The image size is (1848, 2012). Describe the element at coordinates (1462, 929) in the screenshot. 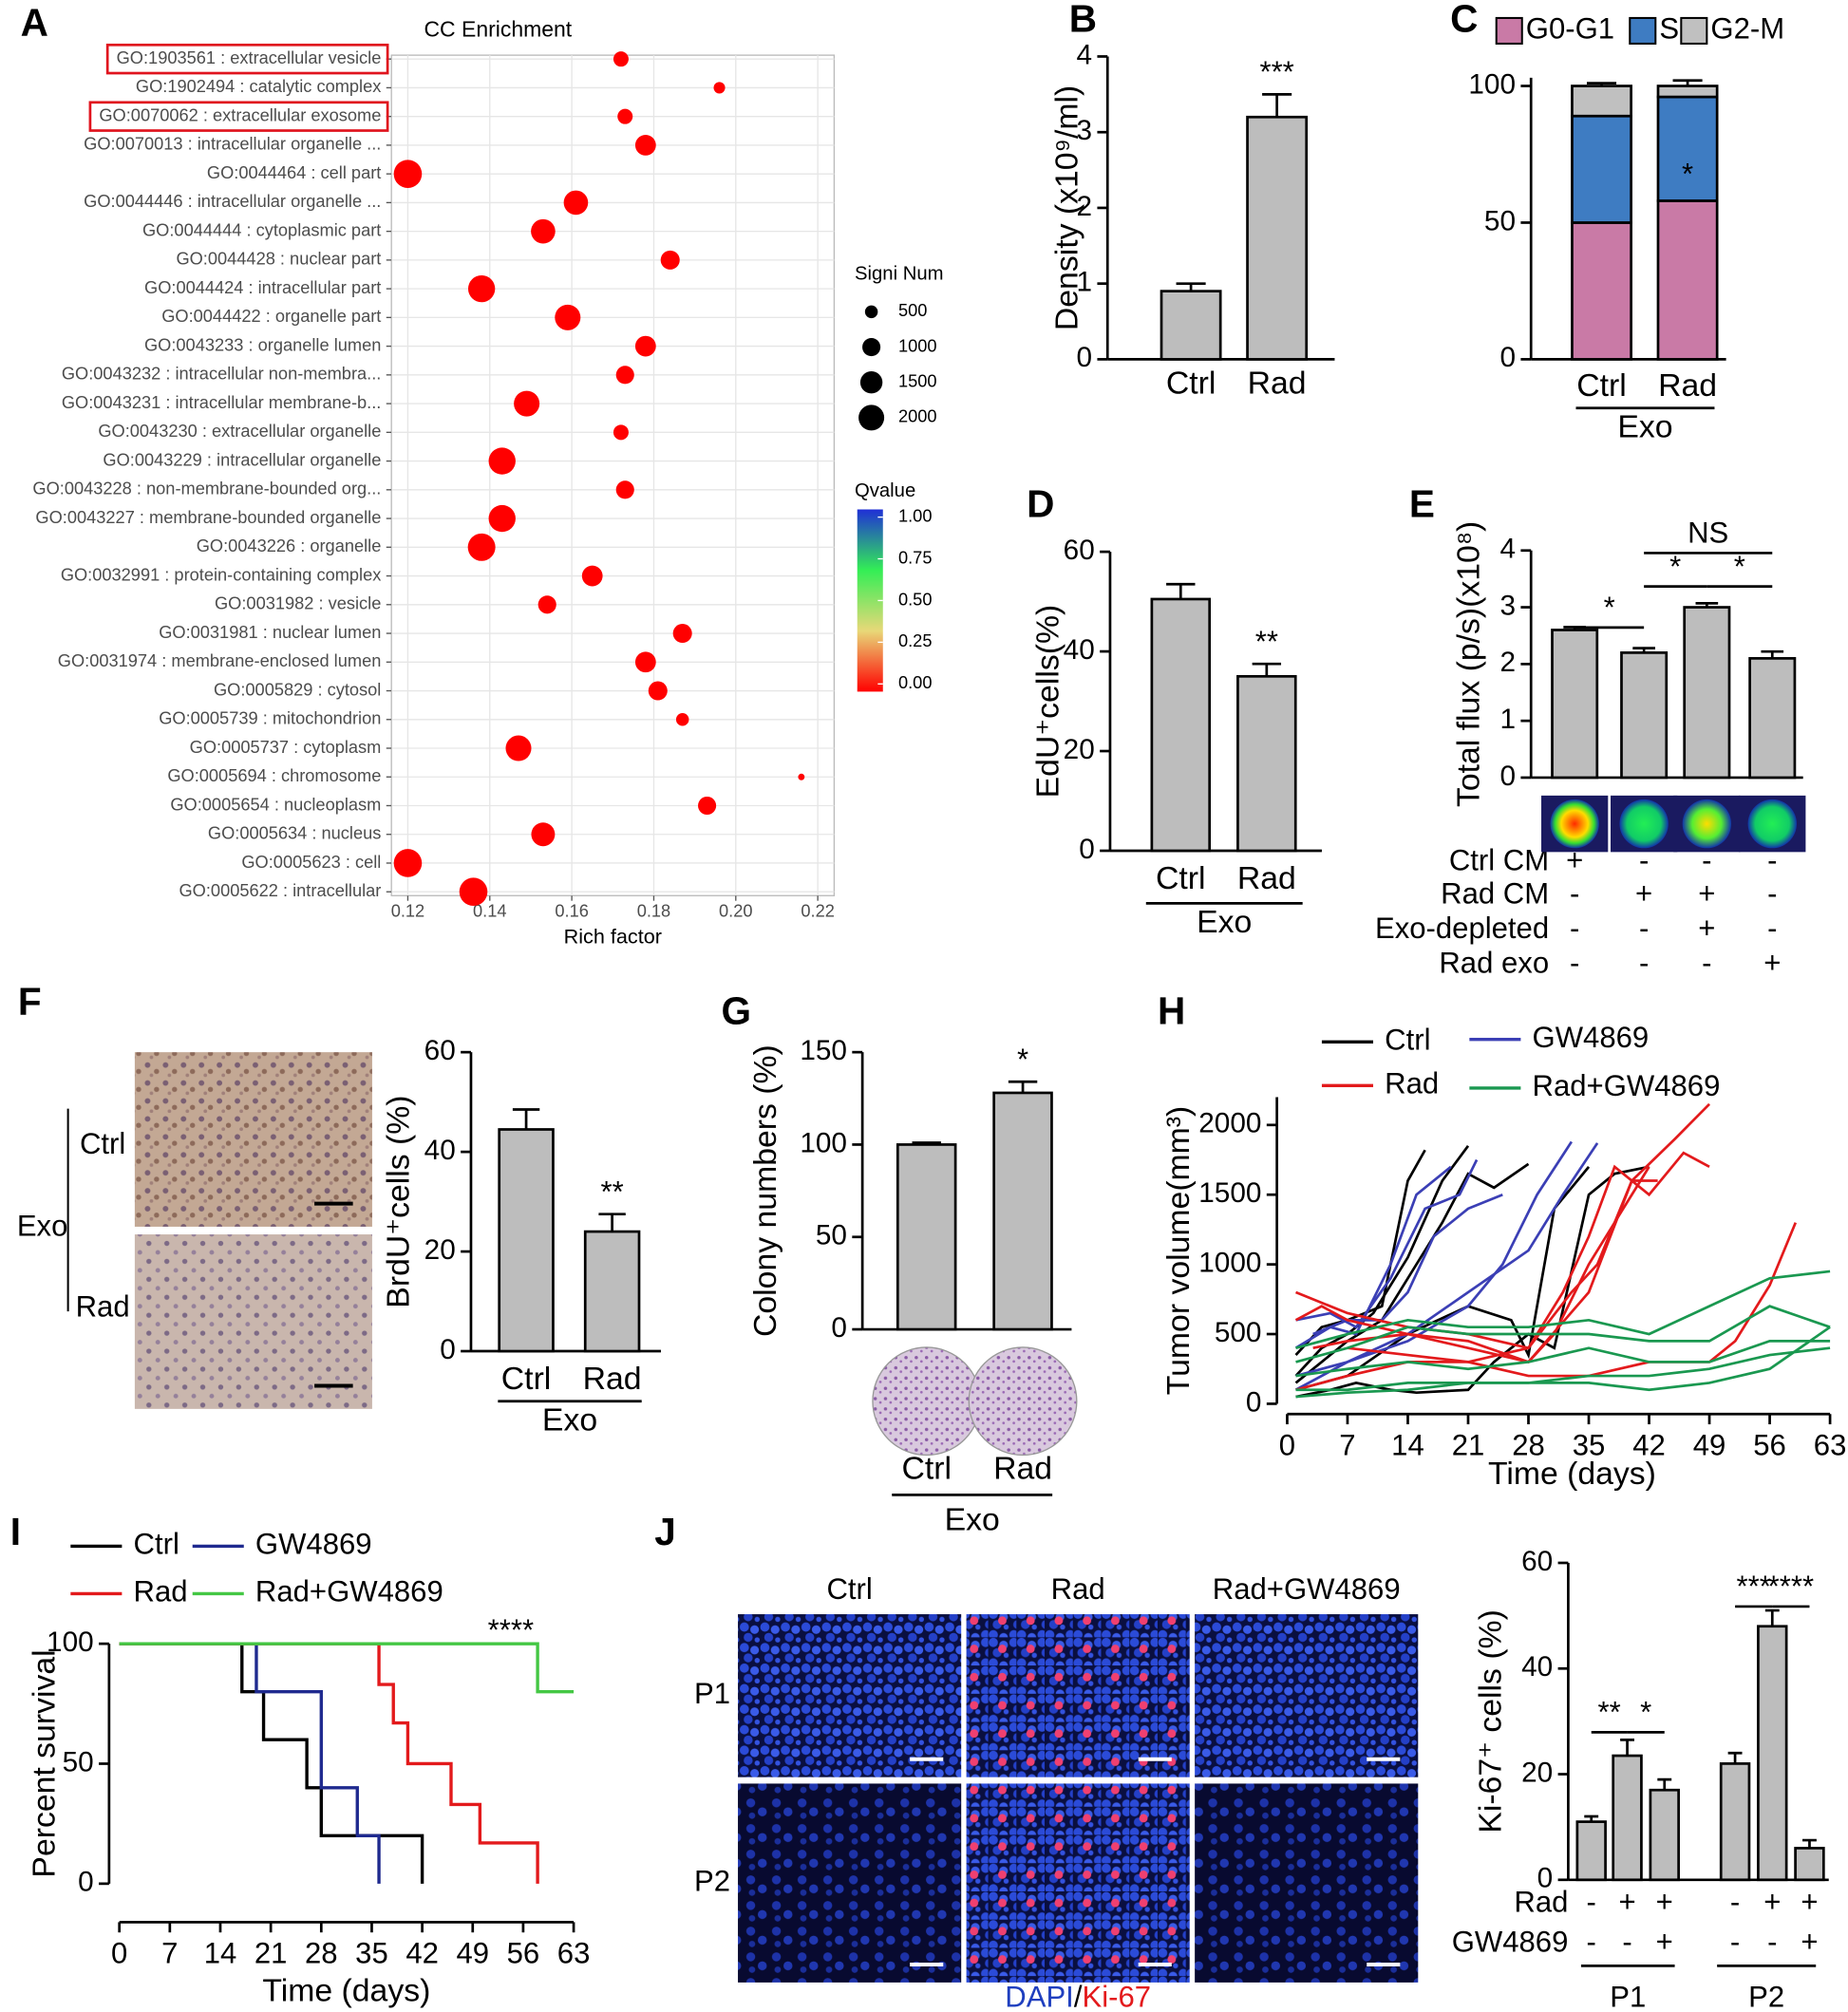

I see `table-row-label: Exo-depleted` at that location.